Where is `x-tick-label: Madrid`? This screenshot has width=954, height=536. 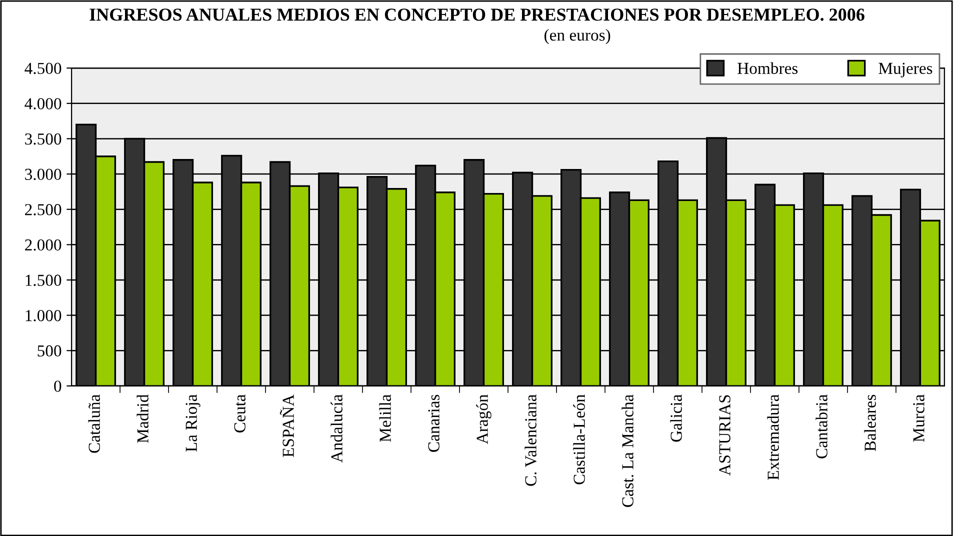 x-tick-label: Madrid is located at coordinates (142, 418).